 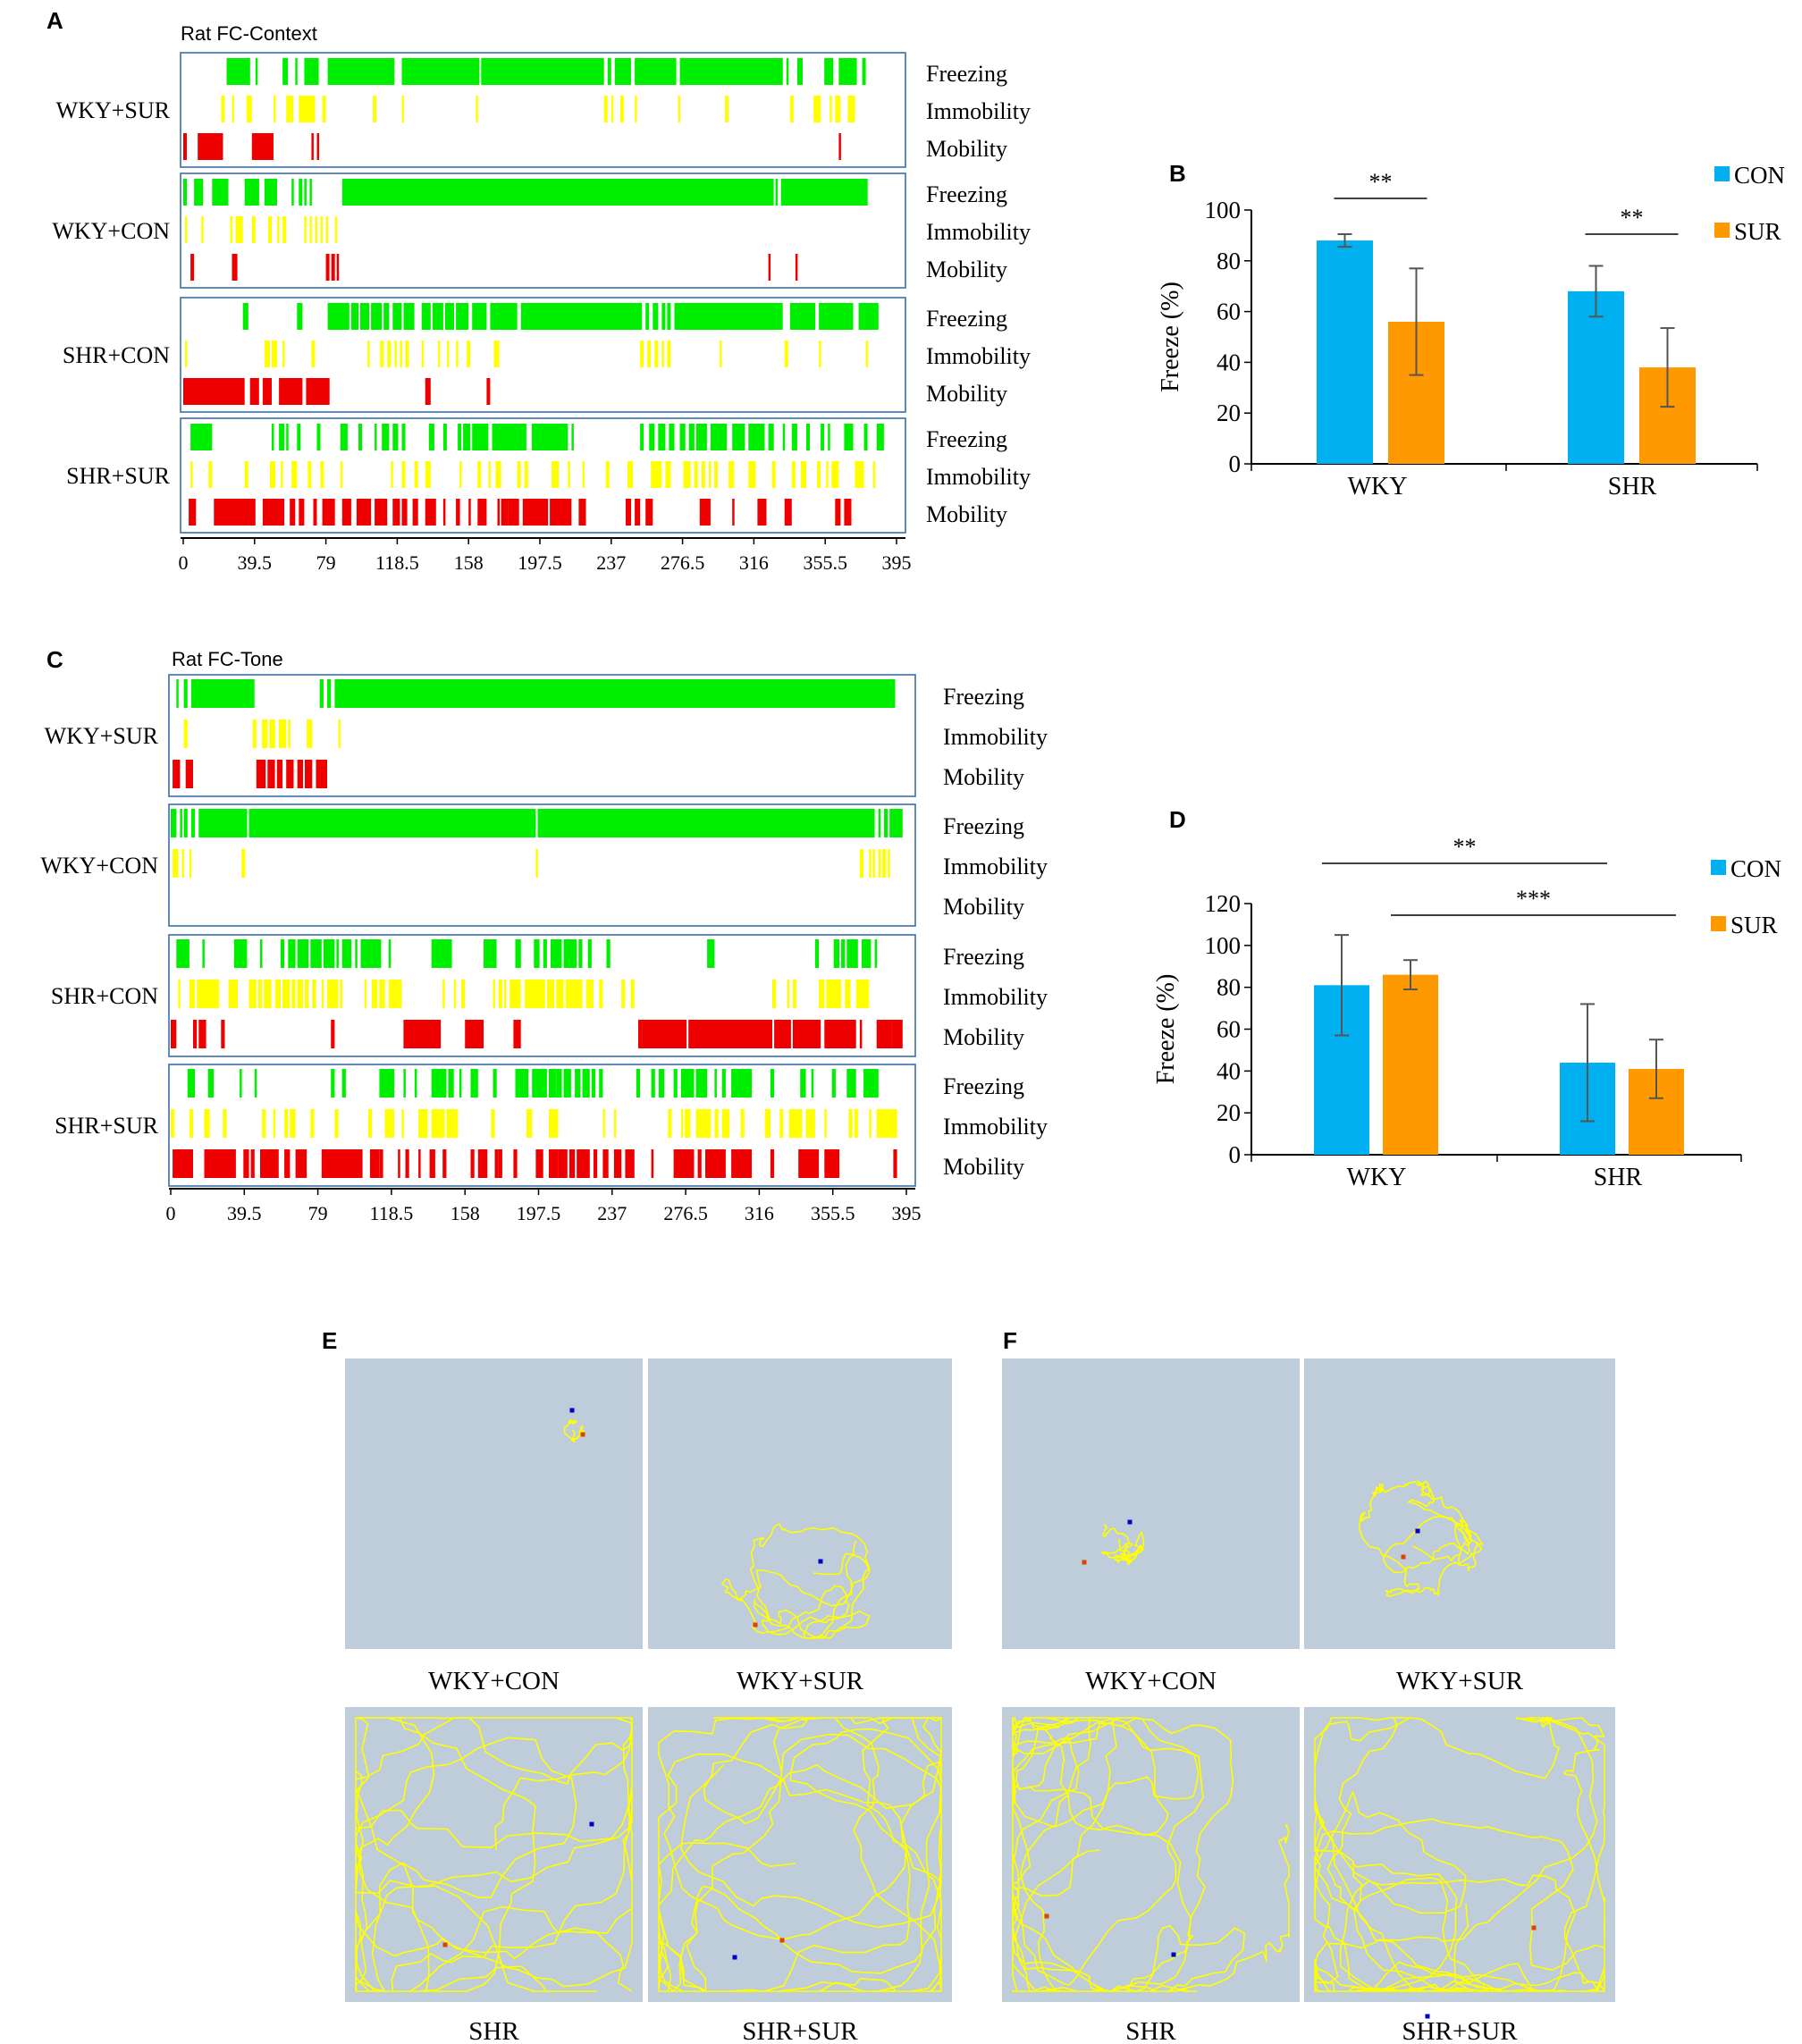 What do you see at coordinates (1223, 903) in the screenshot?
I see `bar-y-tick-label: 120` at bounding box center [1223, 903].